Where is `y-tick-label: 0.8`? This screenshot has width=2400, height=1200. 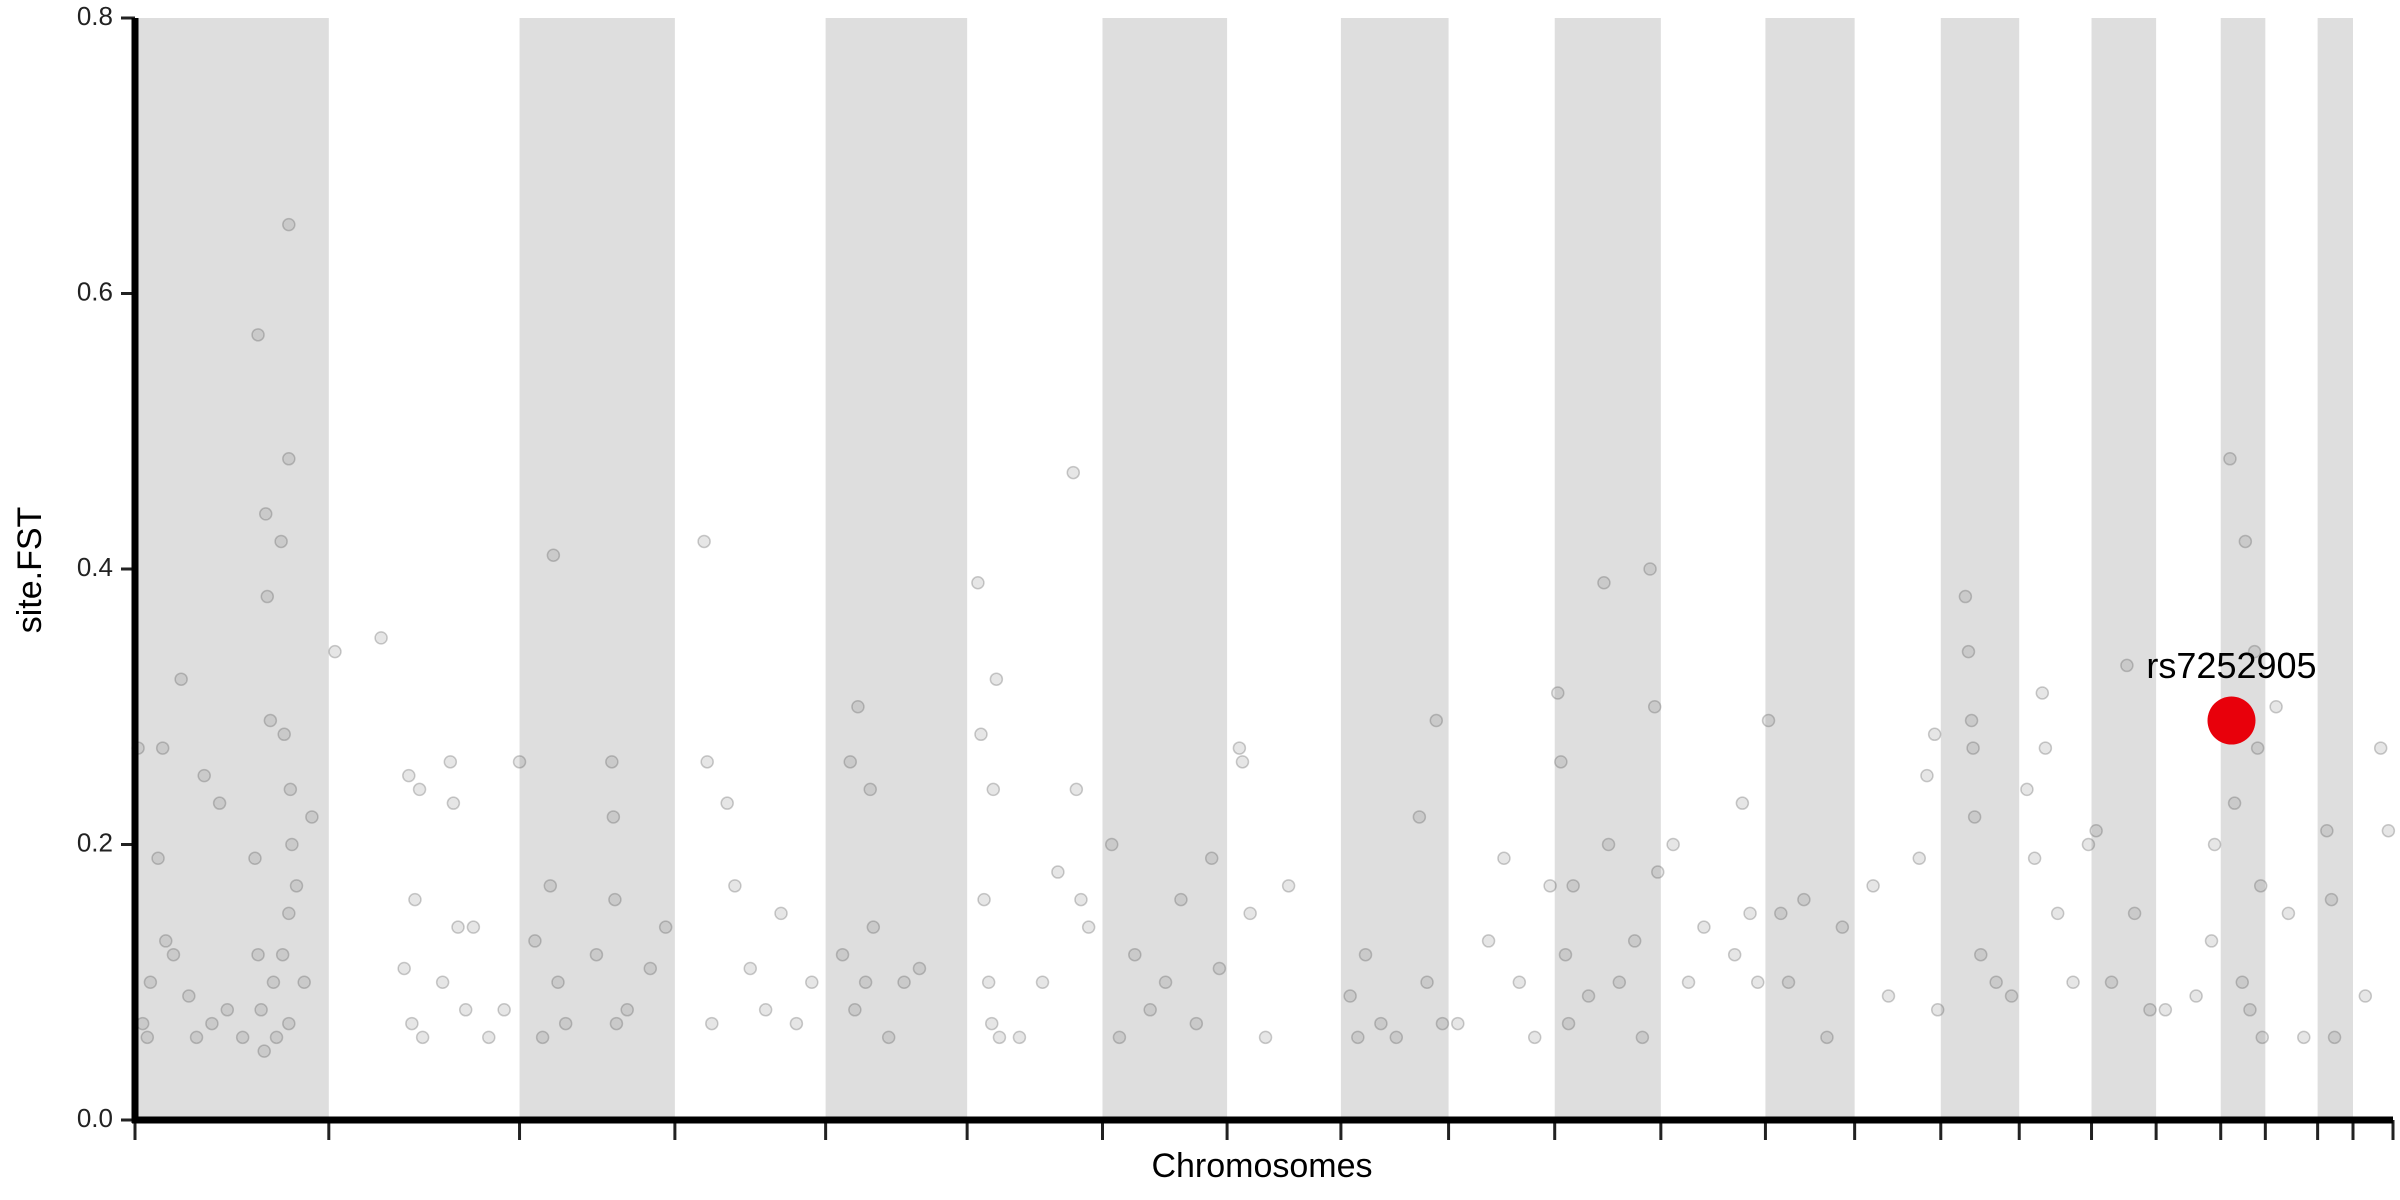 y-tick-label: 0.8 is located at coordinates (95, 16).